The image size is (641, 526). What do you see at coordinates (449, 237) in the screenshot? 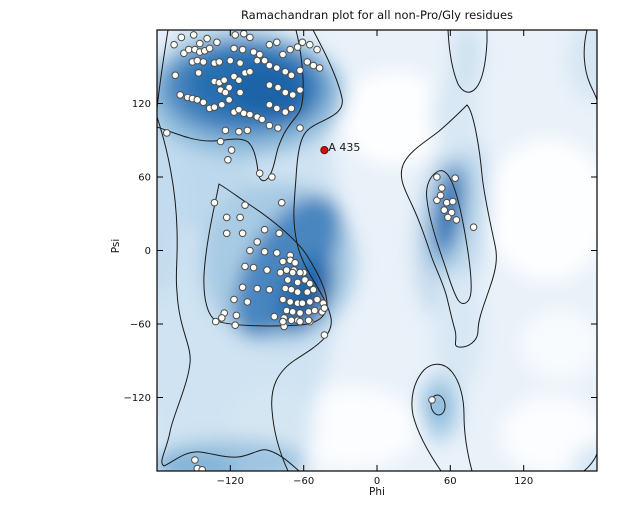
I see `contour-lalpha-favored` at bounding box center [449, 237].